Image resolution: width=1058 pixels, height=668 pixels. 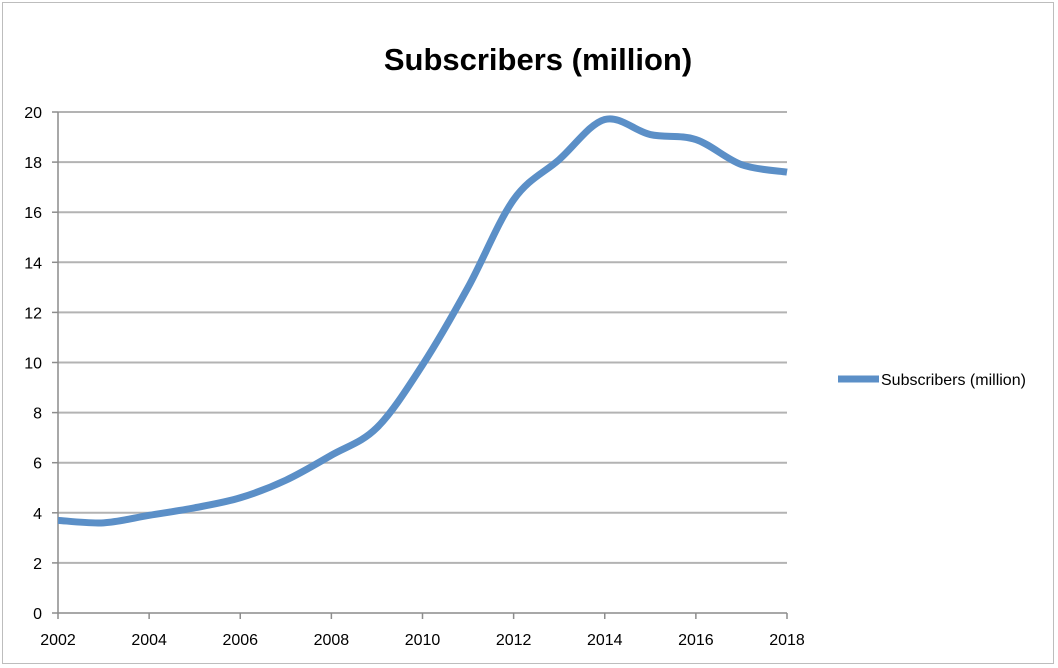 What do you see at coordinates (37, 464) in the screenshot?
I see `y-tick-label: 6` at bounding box center [37, 464].